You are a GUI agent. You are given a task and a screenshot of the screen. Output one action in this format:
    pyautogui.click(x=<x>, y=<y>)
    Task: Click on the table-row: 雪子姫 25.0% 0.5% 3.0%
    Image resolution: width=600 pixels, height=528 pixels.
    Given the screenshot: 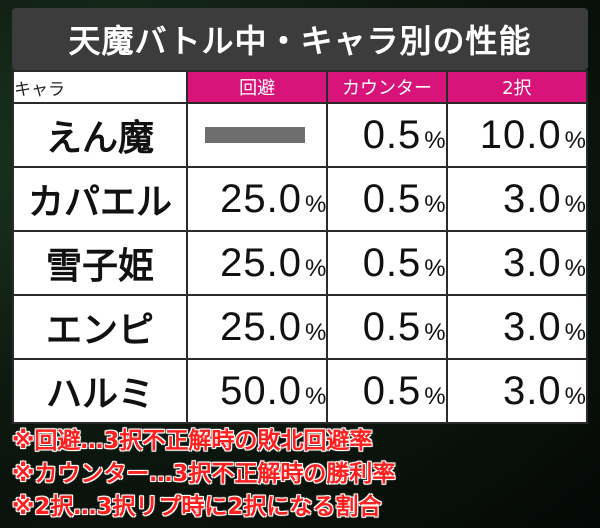 What is the action you would take?
    pyautogui.click(x=300, y=263)
    